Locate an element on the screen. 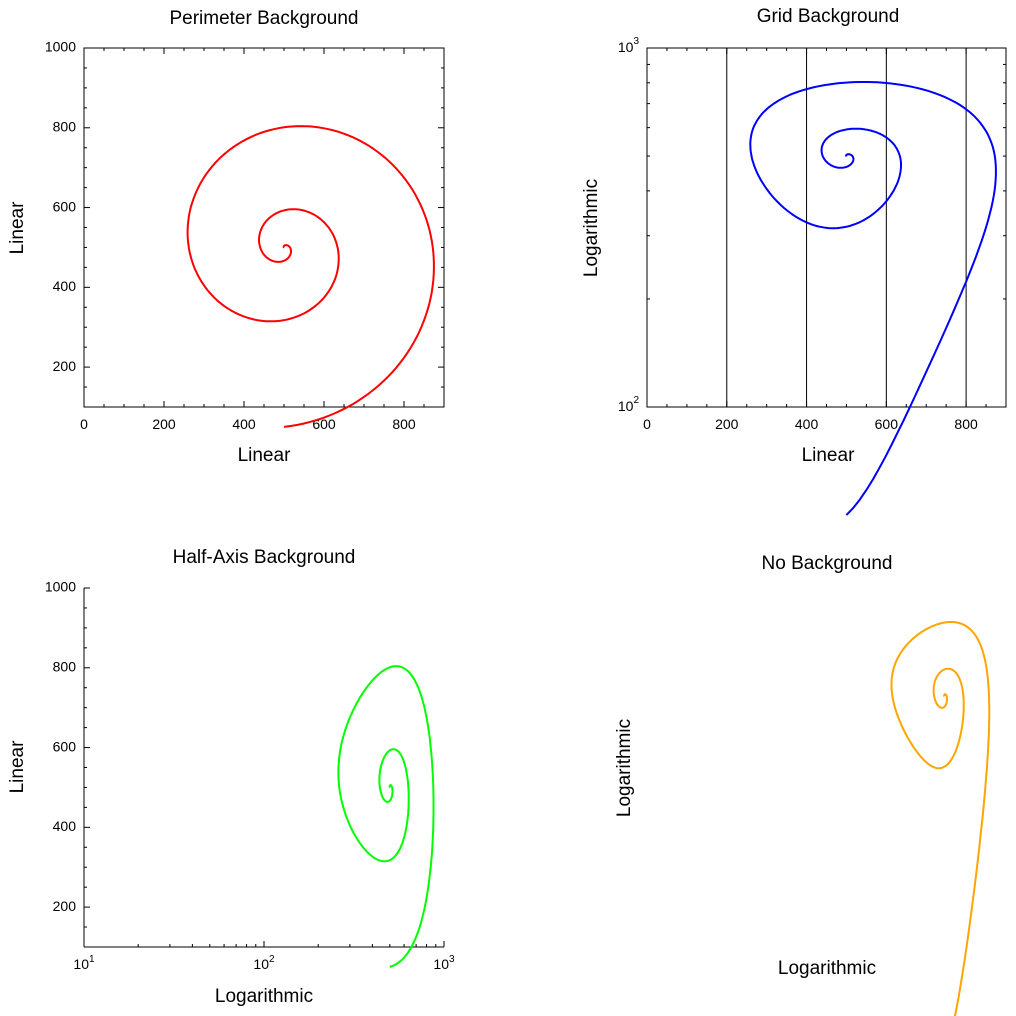 The width and height of the screenshot is (1016, 1016). plot-area is located at coordinates (940, 818).